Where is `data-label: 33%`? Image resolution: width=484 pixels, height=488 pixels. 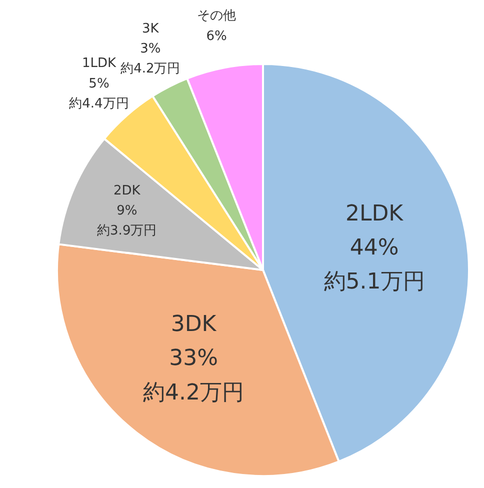
data-label: 33% is located at coordinates (193, 359).